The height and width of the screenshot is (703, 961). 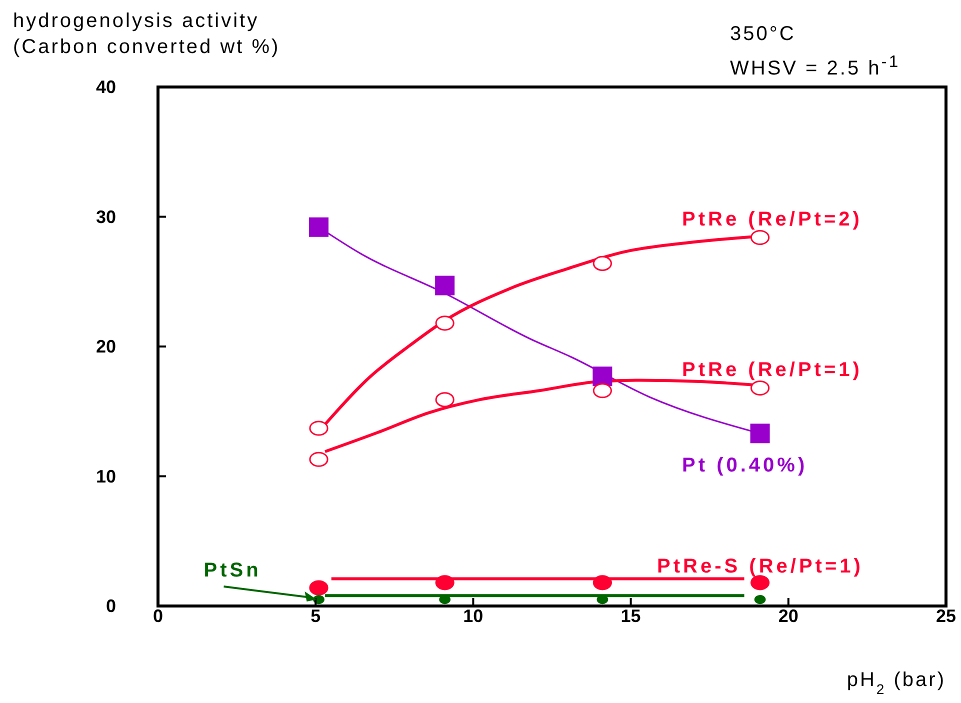 What do you see at coordinates (815, 66) in the screenshot?
I see `text: WHSV = 2.5 h$^{-1}$` at bounding box center [815, 66].